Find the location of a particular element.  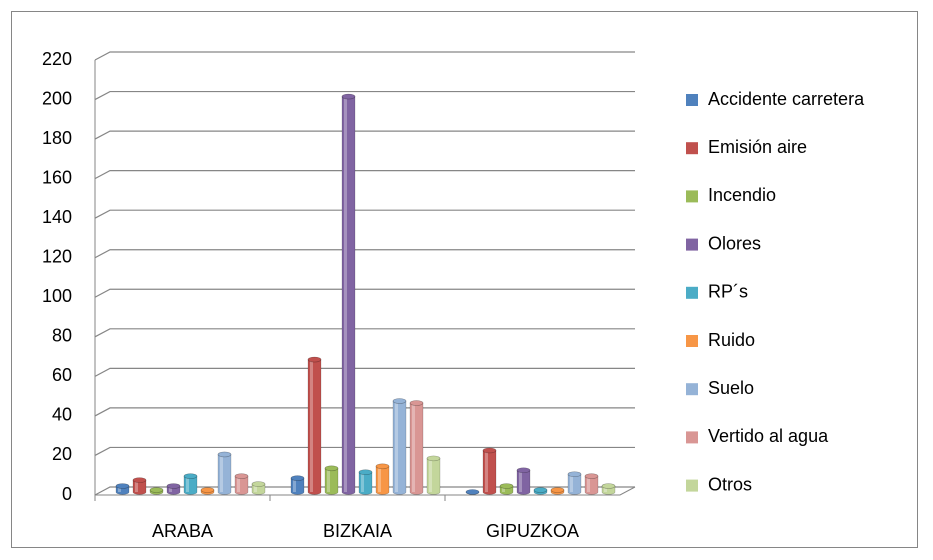

y-tick-label: 100 is located at coordinates (57, 296).